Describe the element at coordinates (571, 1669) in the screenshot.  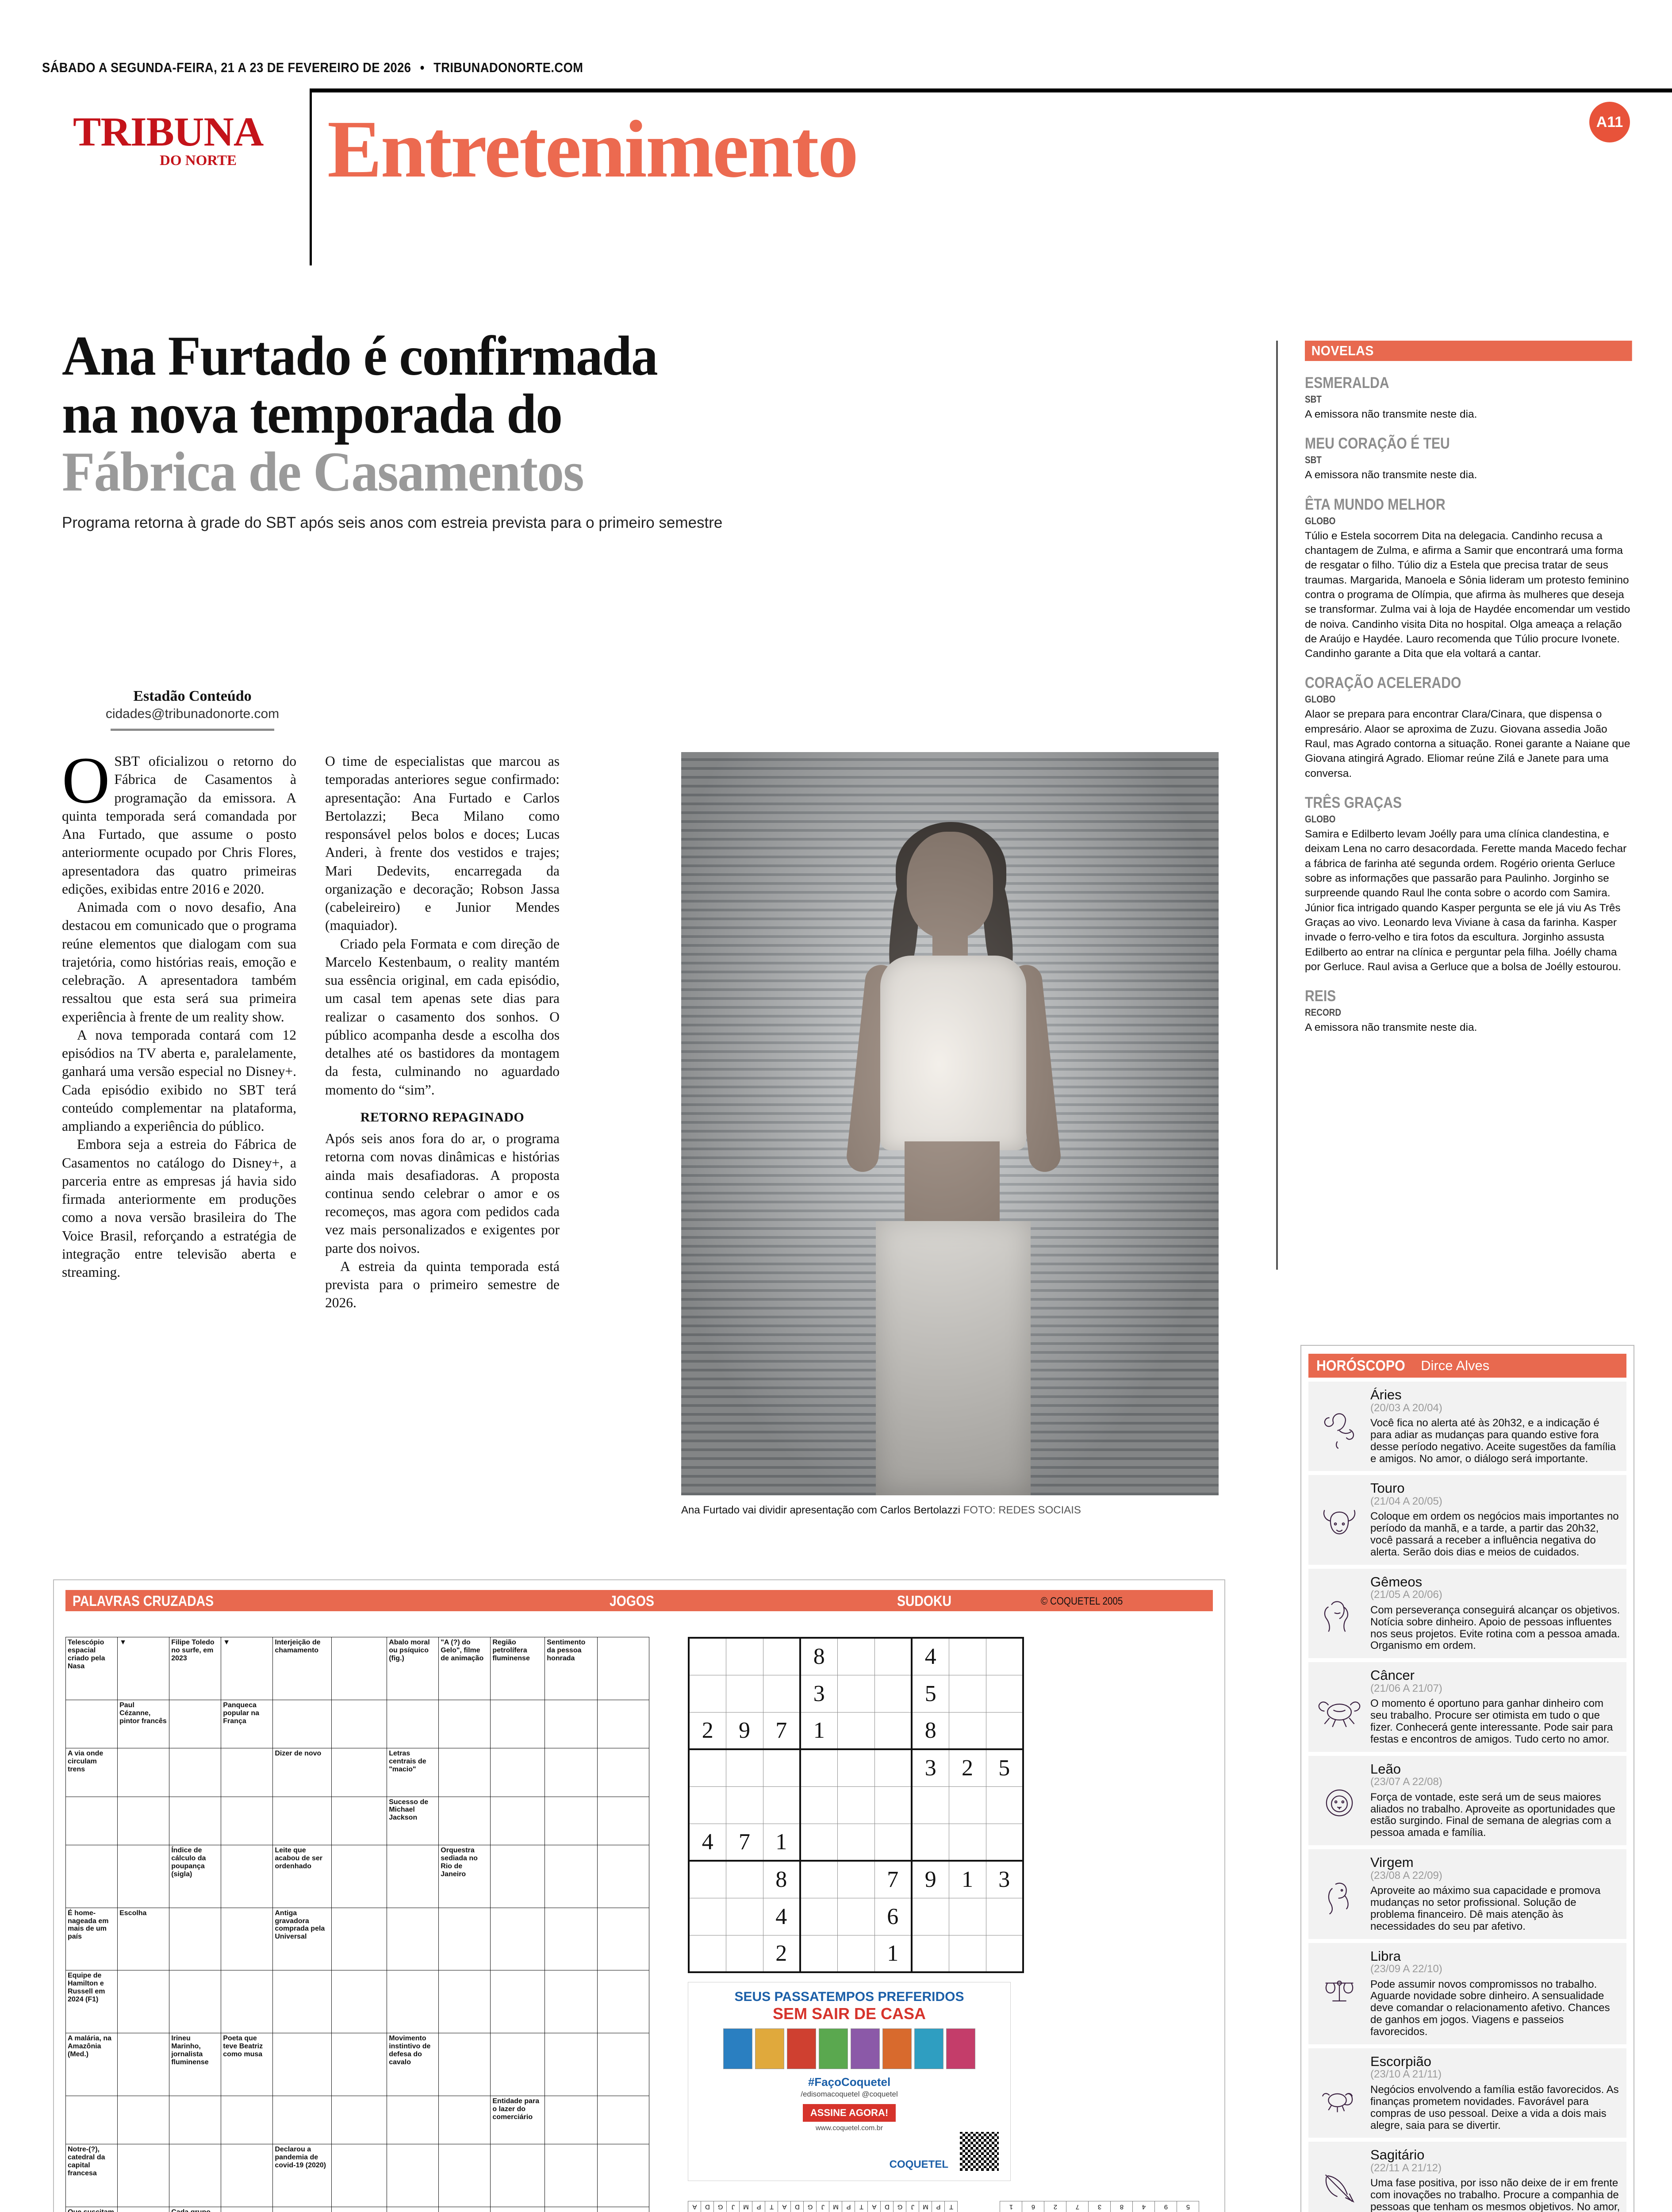
I see `crossword-clue-cell: Sentimento da pessoa honrada` at that location.